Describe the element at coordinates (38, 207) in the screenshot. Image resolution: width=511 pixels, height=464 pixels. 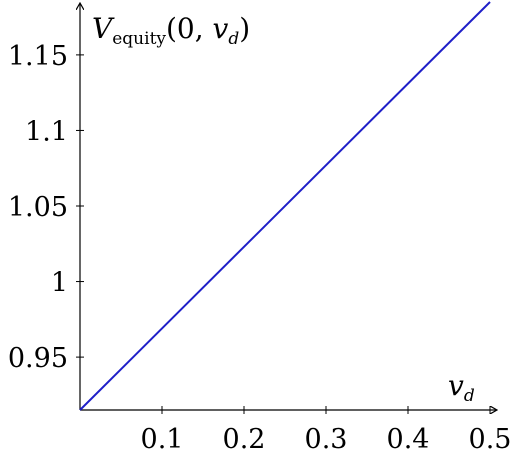
I see `y-tick-label: 1.05` at that location.